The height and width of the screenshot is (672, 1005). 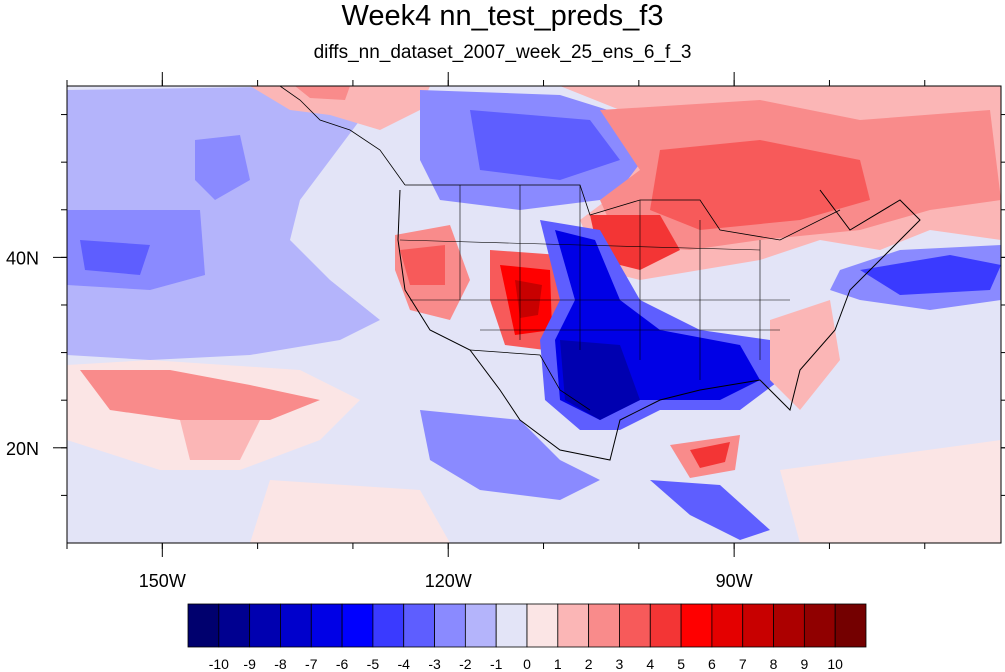 I want to click on lon-tick-label: 90W, so click(x=734, y=581).